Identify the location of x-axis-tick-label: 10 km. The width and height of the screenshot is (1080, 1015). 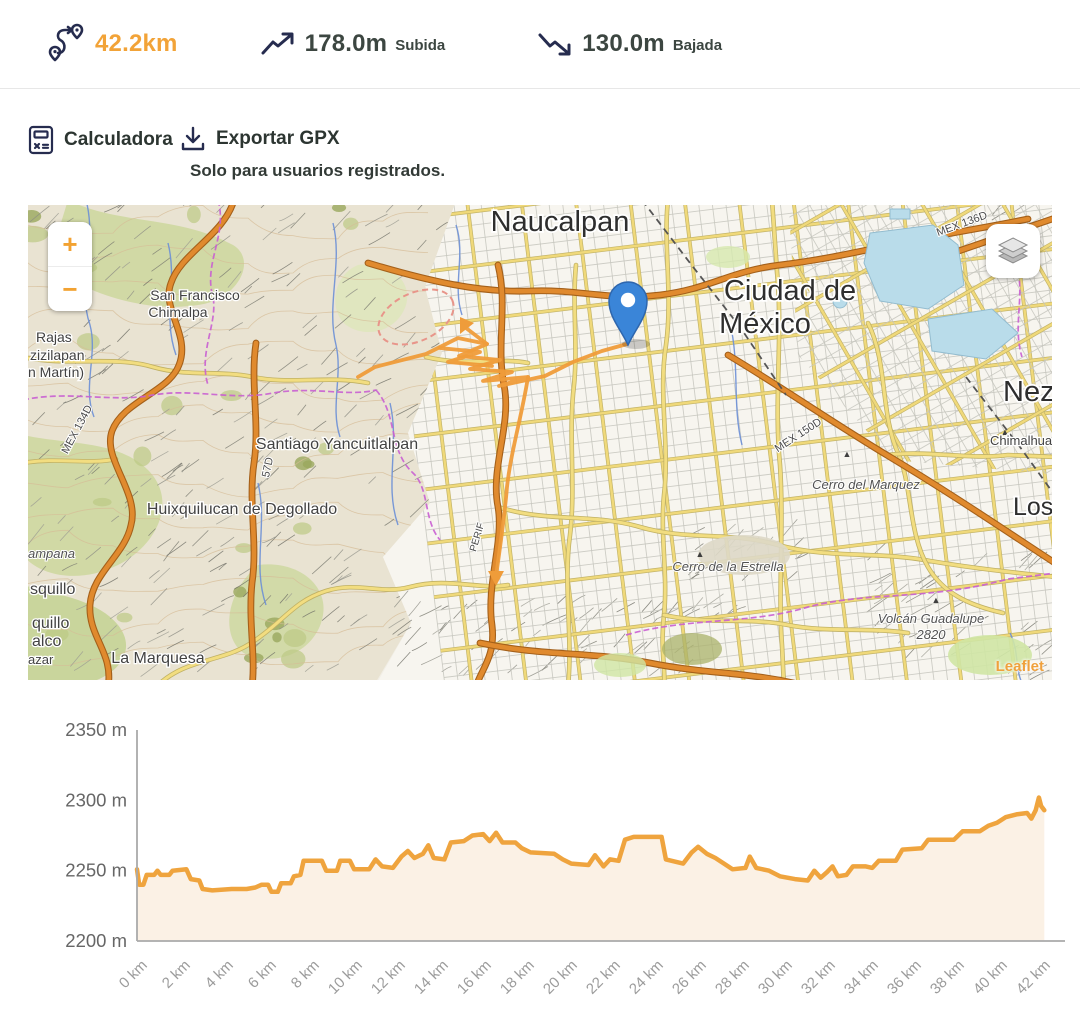
(345, 977).